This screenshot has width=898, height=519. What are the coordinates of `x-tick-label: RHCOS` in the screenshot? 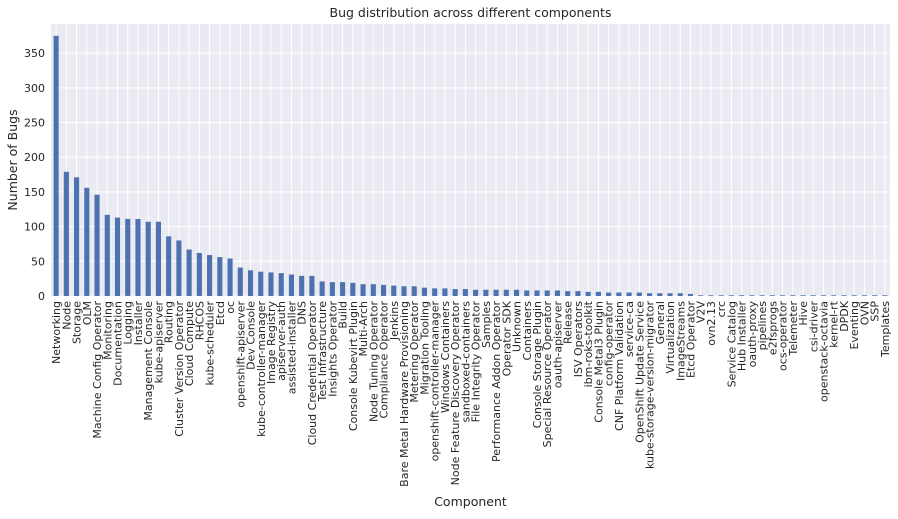 It's located at (199, 320).